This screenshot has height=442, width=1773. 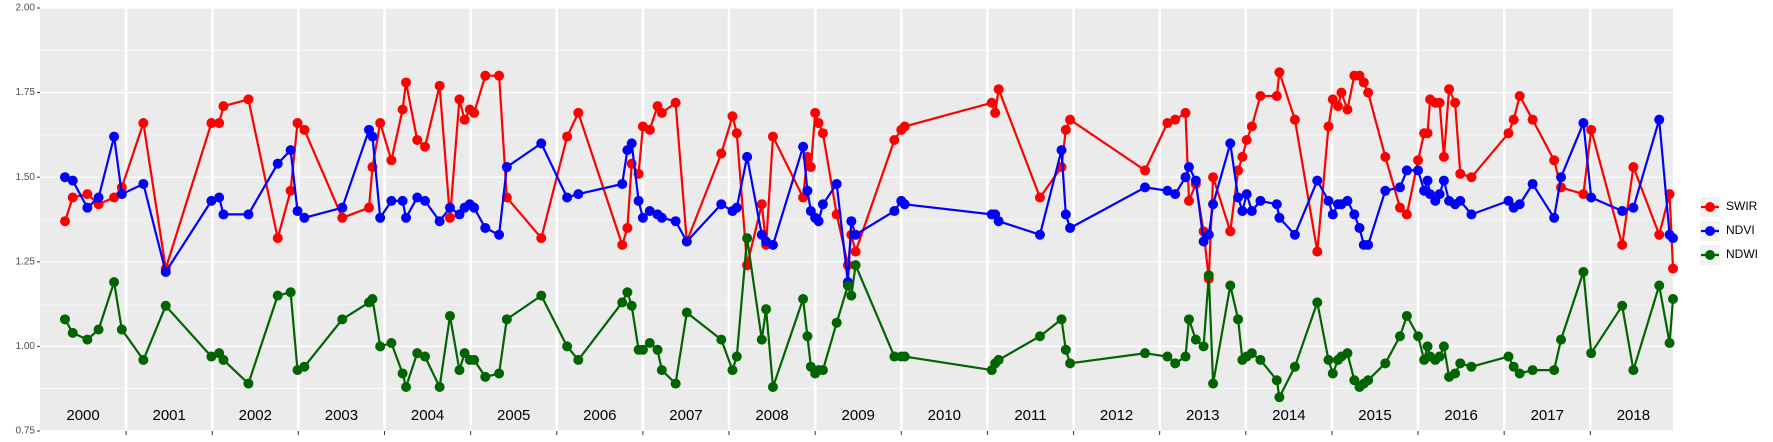 I want to click on x-tick-label: 2005, so click(x=513, y=415).